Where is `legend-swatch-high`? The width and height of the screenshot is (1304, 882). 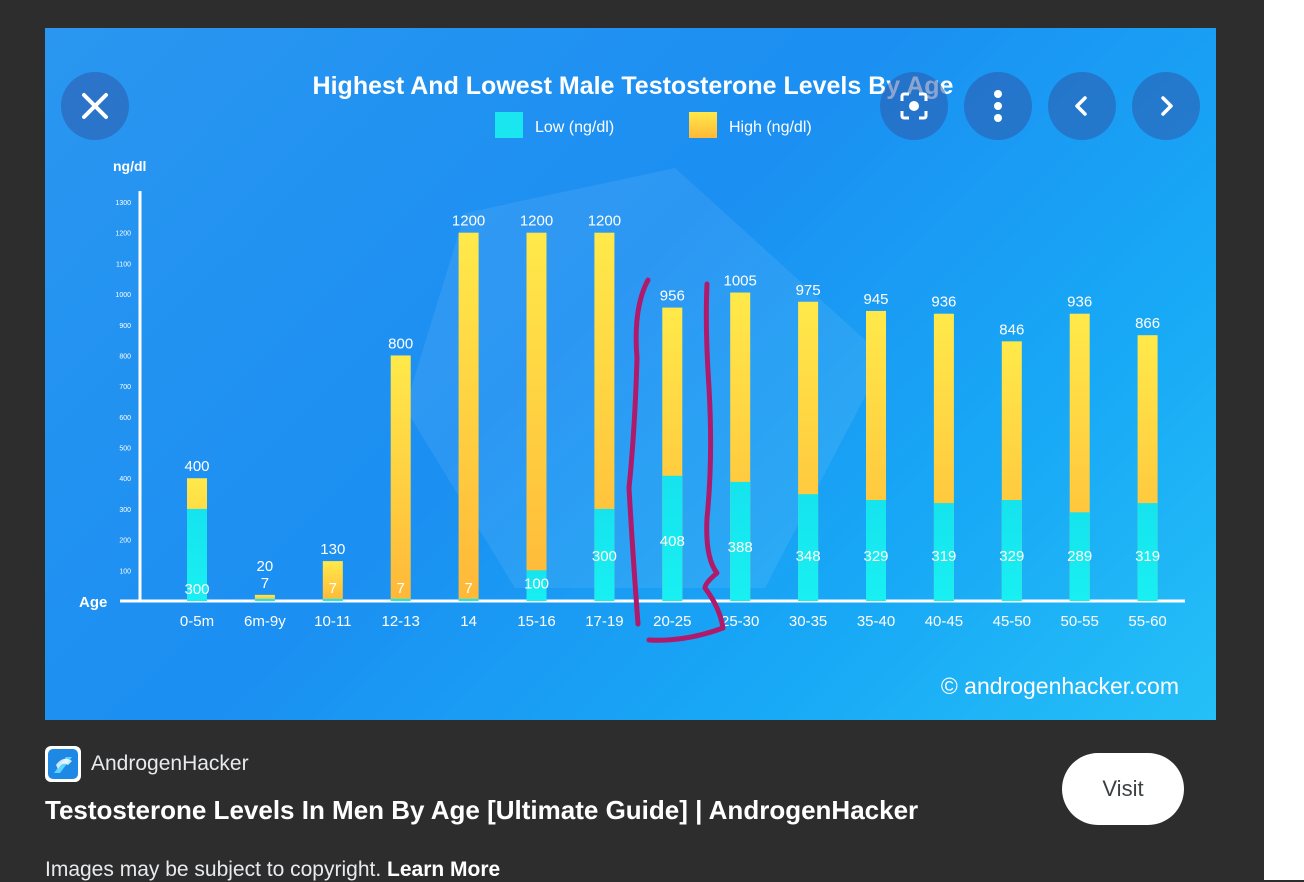
legend-swatch-high is located at coordinates (703, 125).